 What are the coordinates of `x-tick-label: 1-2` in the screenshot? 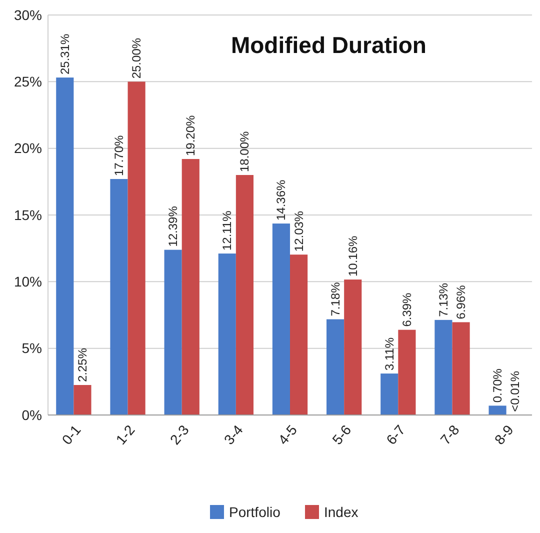 It's located at (125, 435).